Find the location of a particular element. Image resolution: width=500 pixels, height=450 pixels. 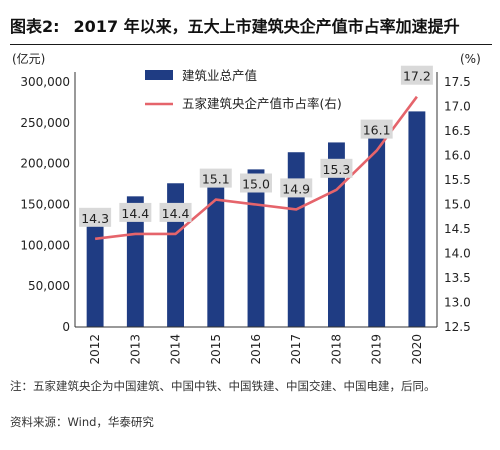

x-axis-tick-label: 2012 is located at coordinates (95, 349).